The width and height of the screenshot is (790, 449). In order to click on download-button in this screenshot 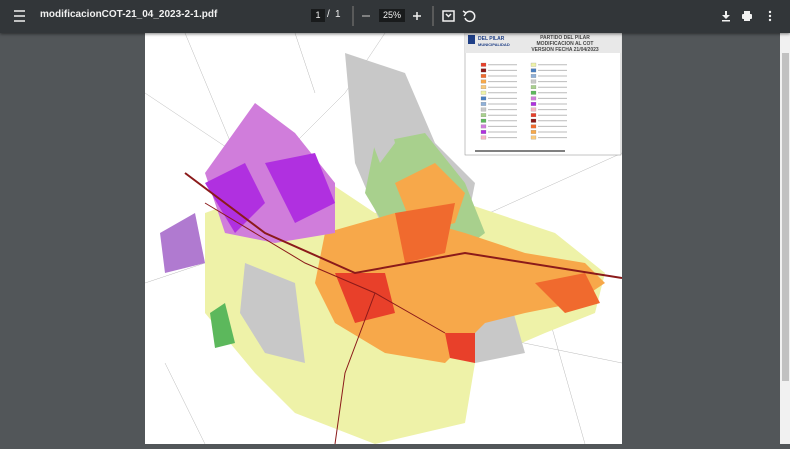, I will do `click(726, 16)`.